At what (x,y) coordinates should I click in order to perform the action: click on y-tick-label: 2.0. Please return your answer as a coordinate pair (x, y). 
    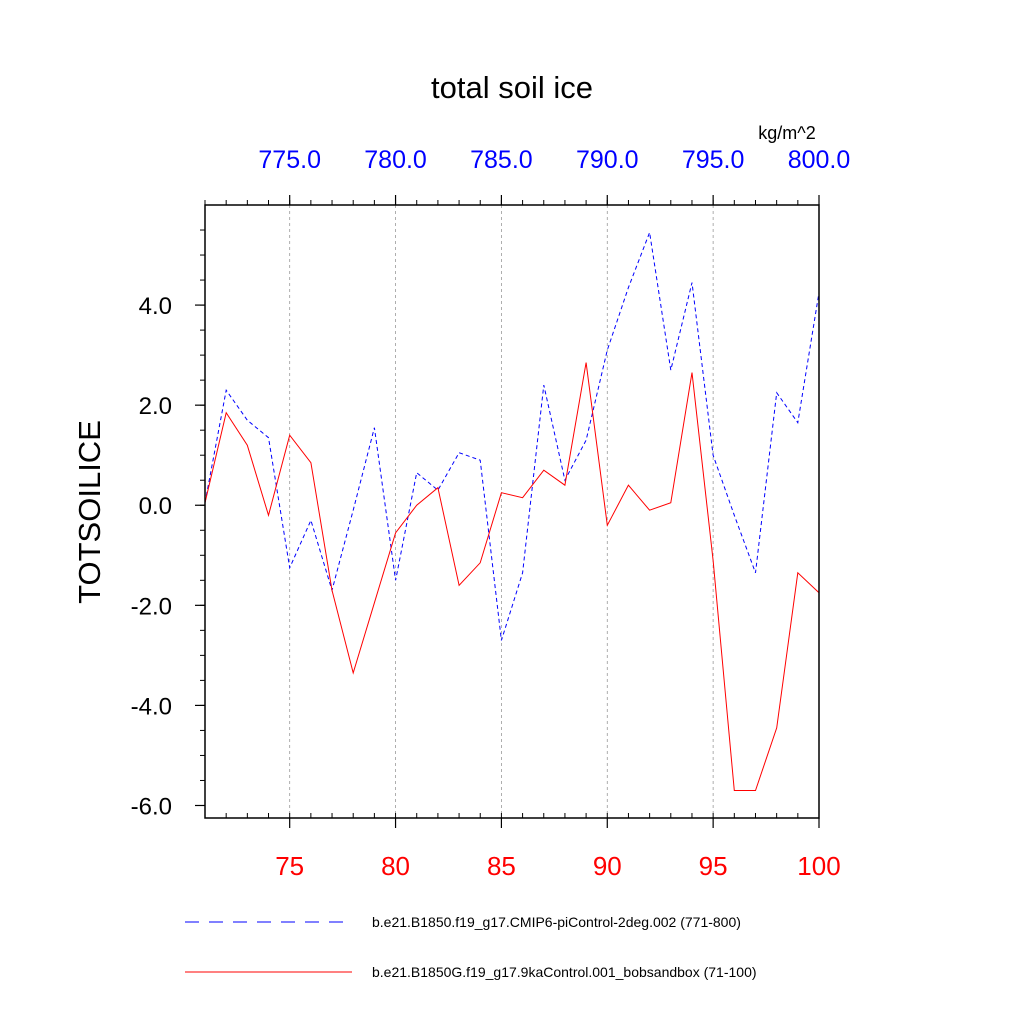
    Looking at the image, I should click on (155, 406).